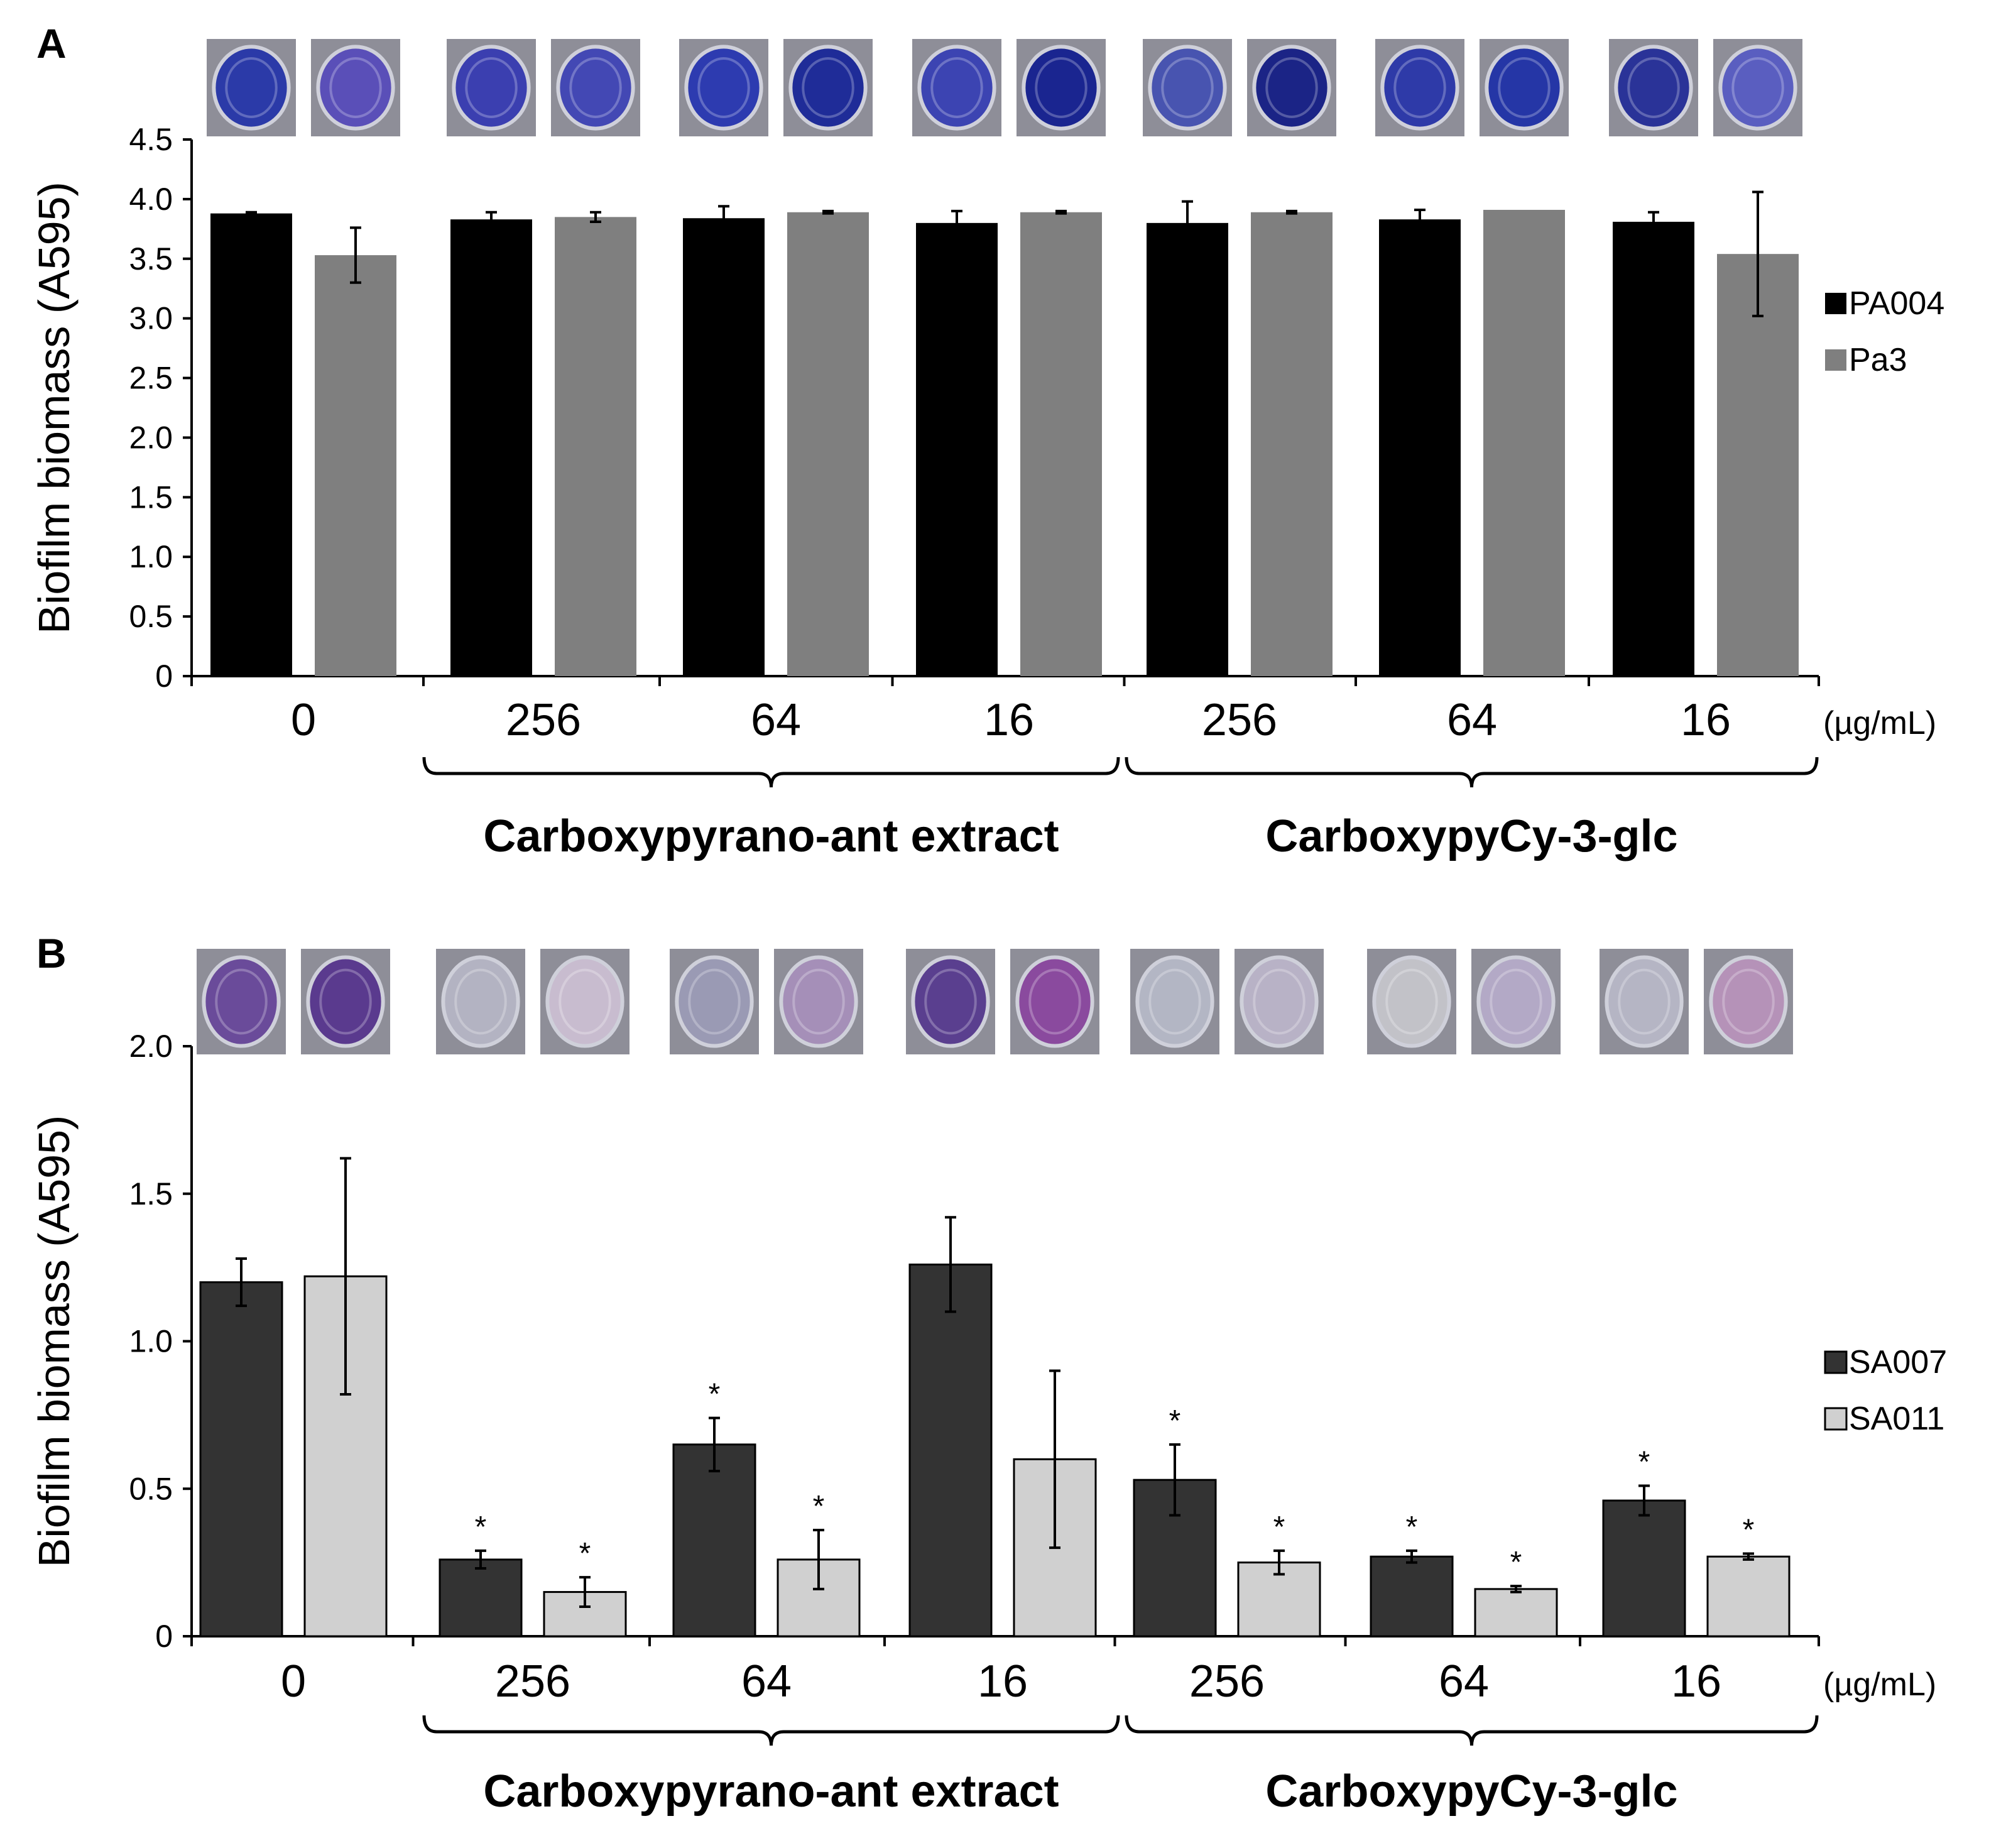 This screenshot has width=2006, height=1848. I want to click on group-label: CarboxypyCy-3-glc, so click(1471, 836).